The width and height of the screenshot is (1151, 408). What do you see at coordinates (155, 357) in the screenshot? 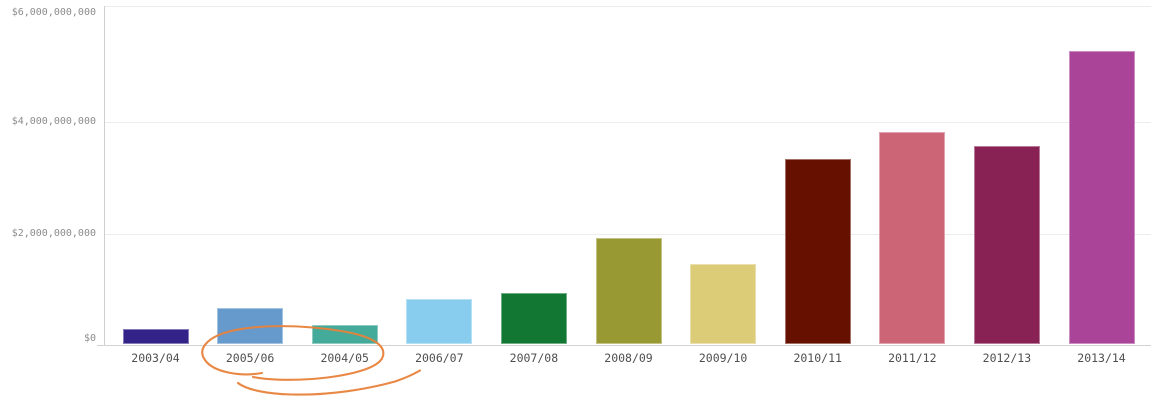
I see `x-axis-tick-label-2003-04: 2003/04` at bounding box center [155, 357].